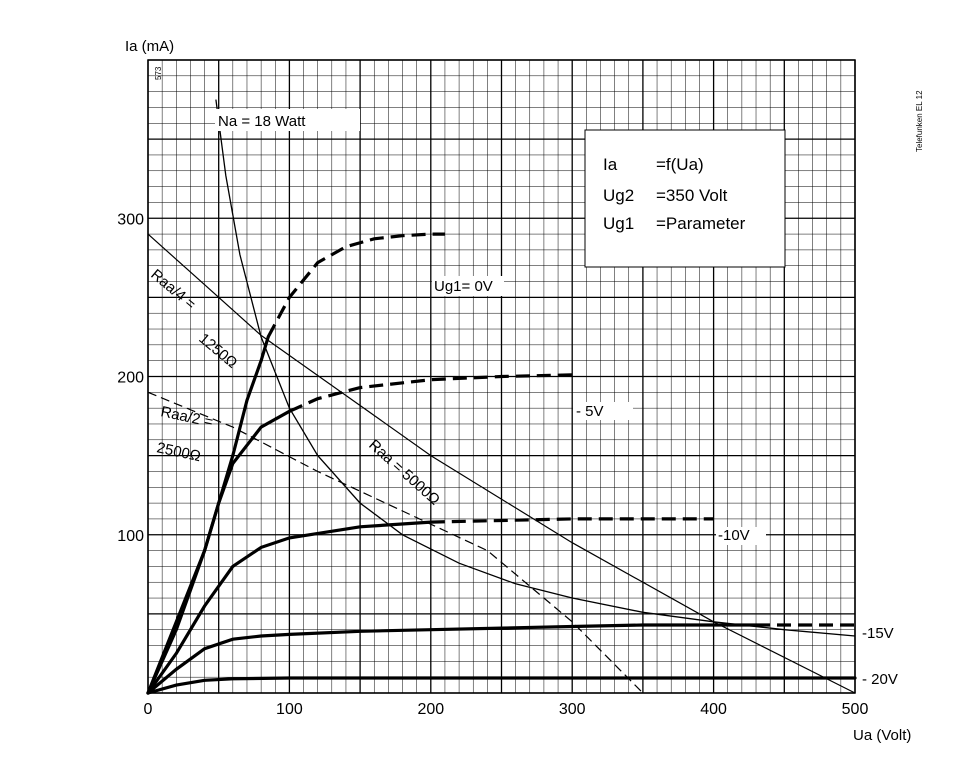 The image size is (980, 767). I want to click on x-tick-label: 200, so click(430, 709).